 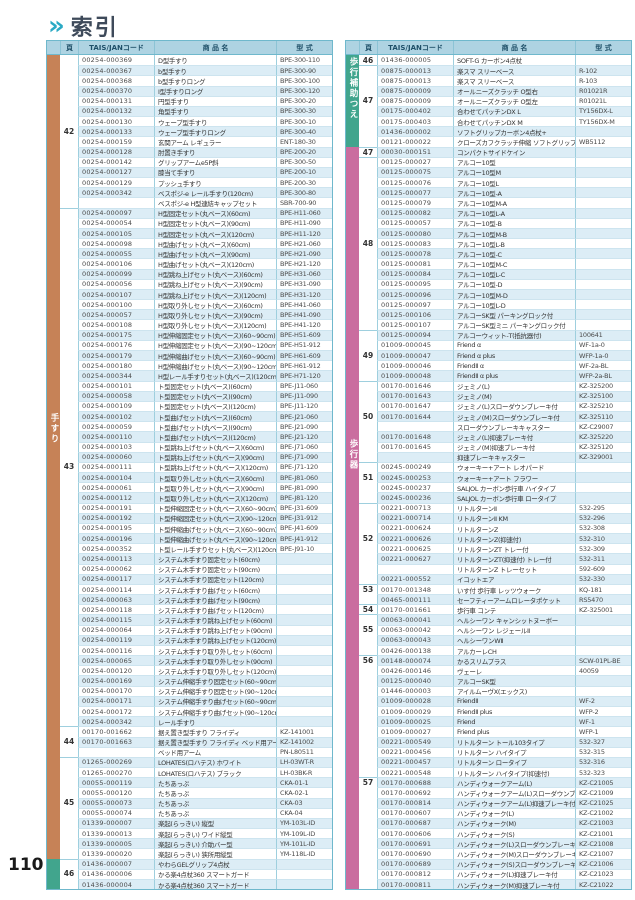 What do you see at coordinates (488, 355) in the screenshot?
I see `table-row: 49 01009-000047 Friend α plus WFP-1a-0` at bounding box center [488, 355].